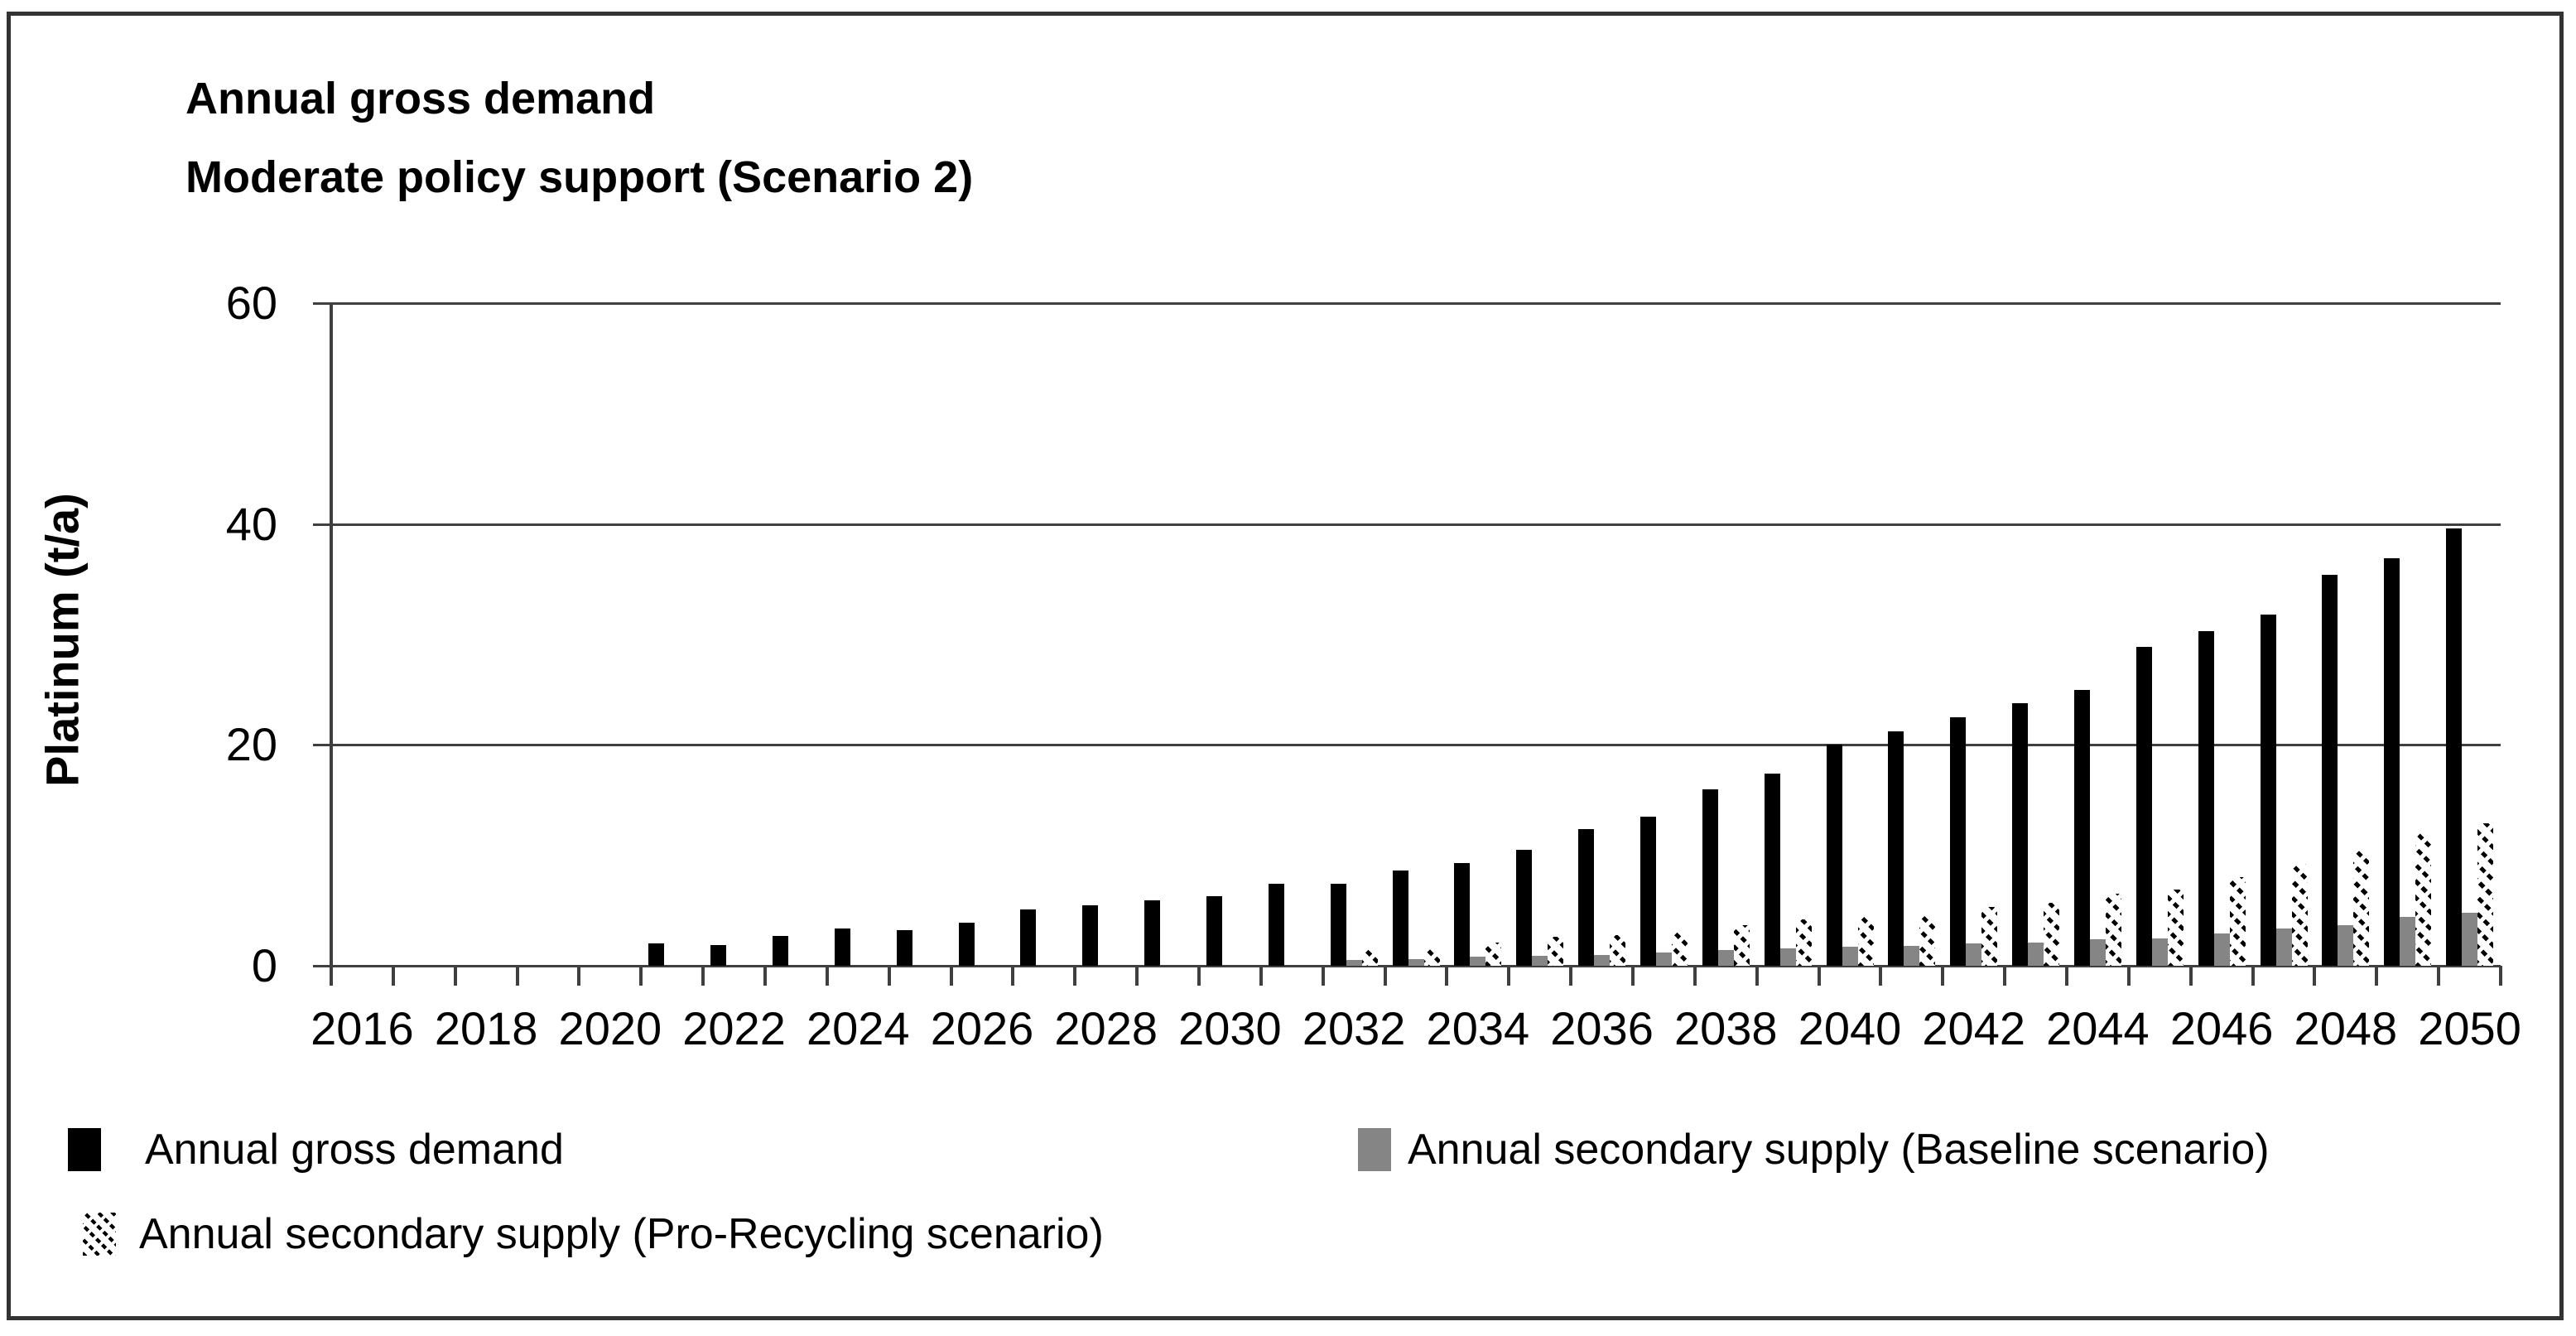  Describe the element at coordinates (1663, 959) in the screenshot. I see `bar-gray-2037` at that location.